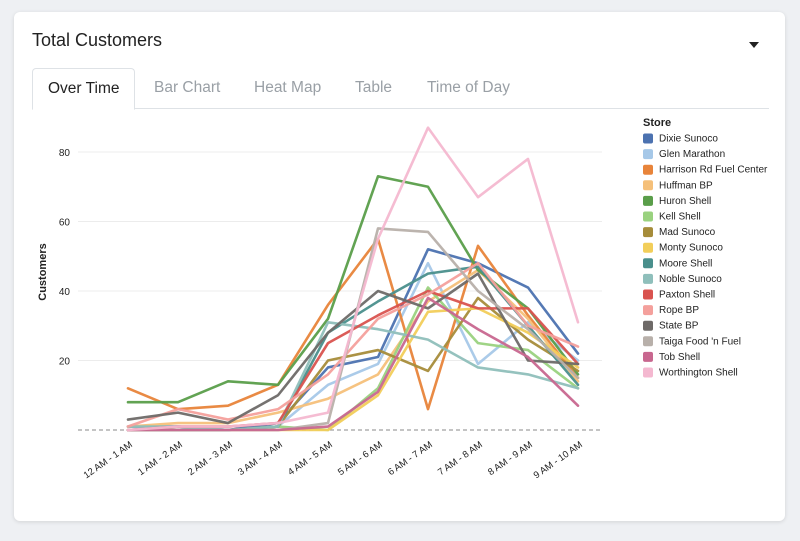 The width and height of the screenshot is (800, 541). What do you see at coordinates (210, 458) in the screenshot?
I see `x-tick-label: 2 AM - 3 AM` at bounding box center [210, 458].